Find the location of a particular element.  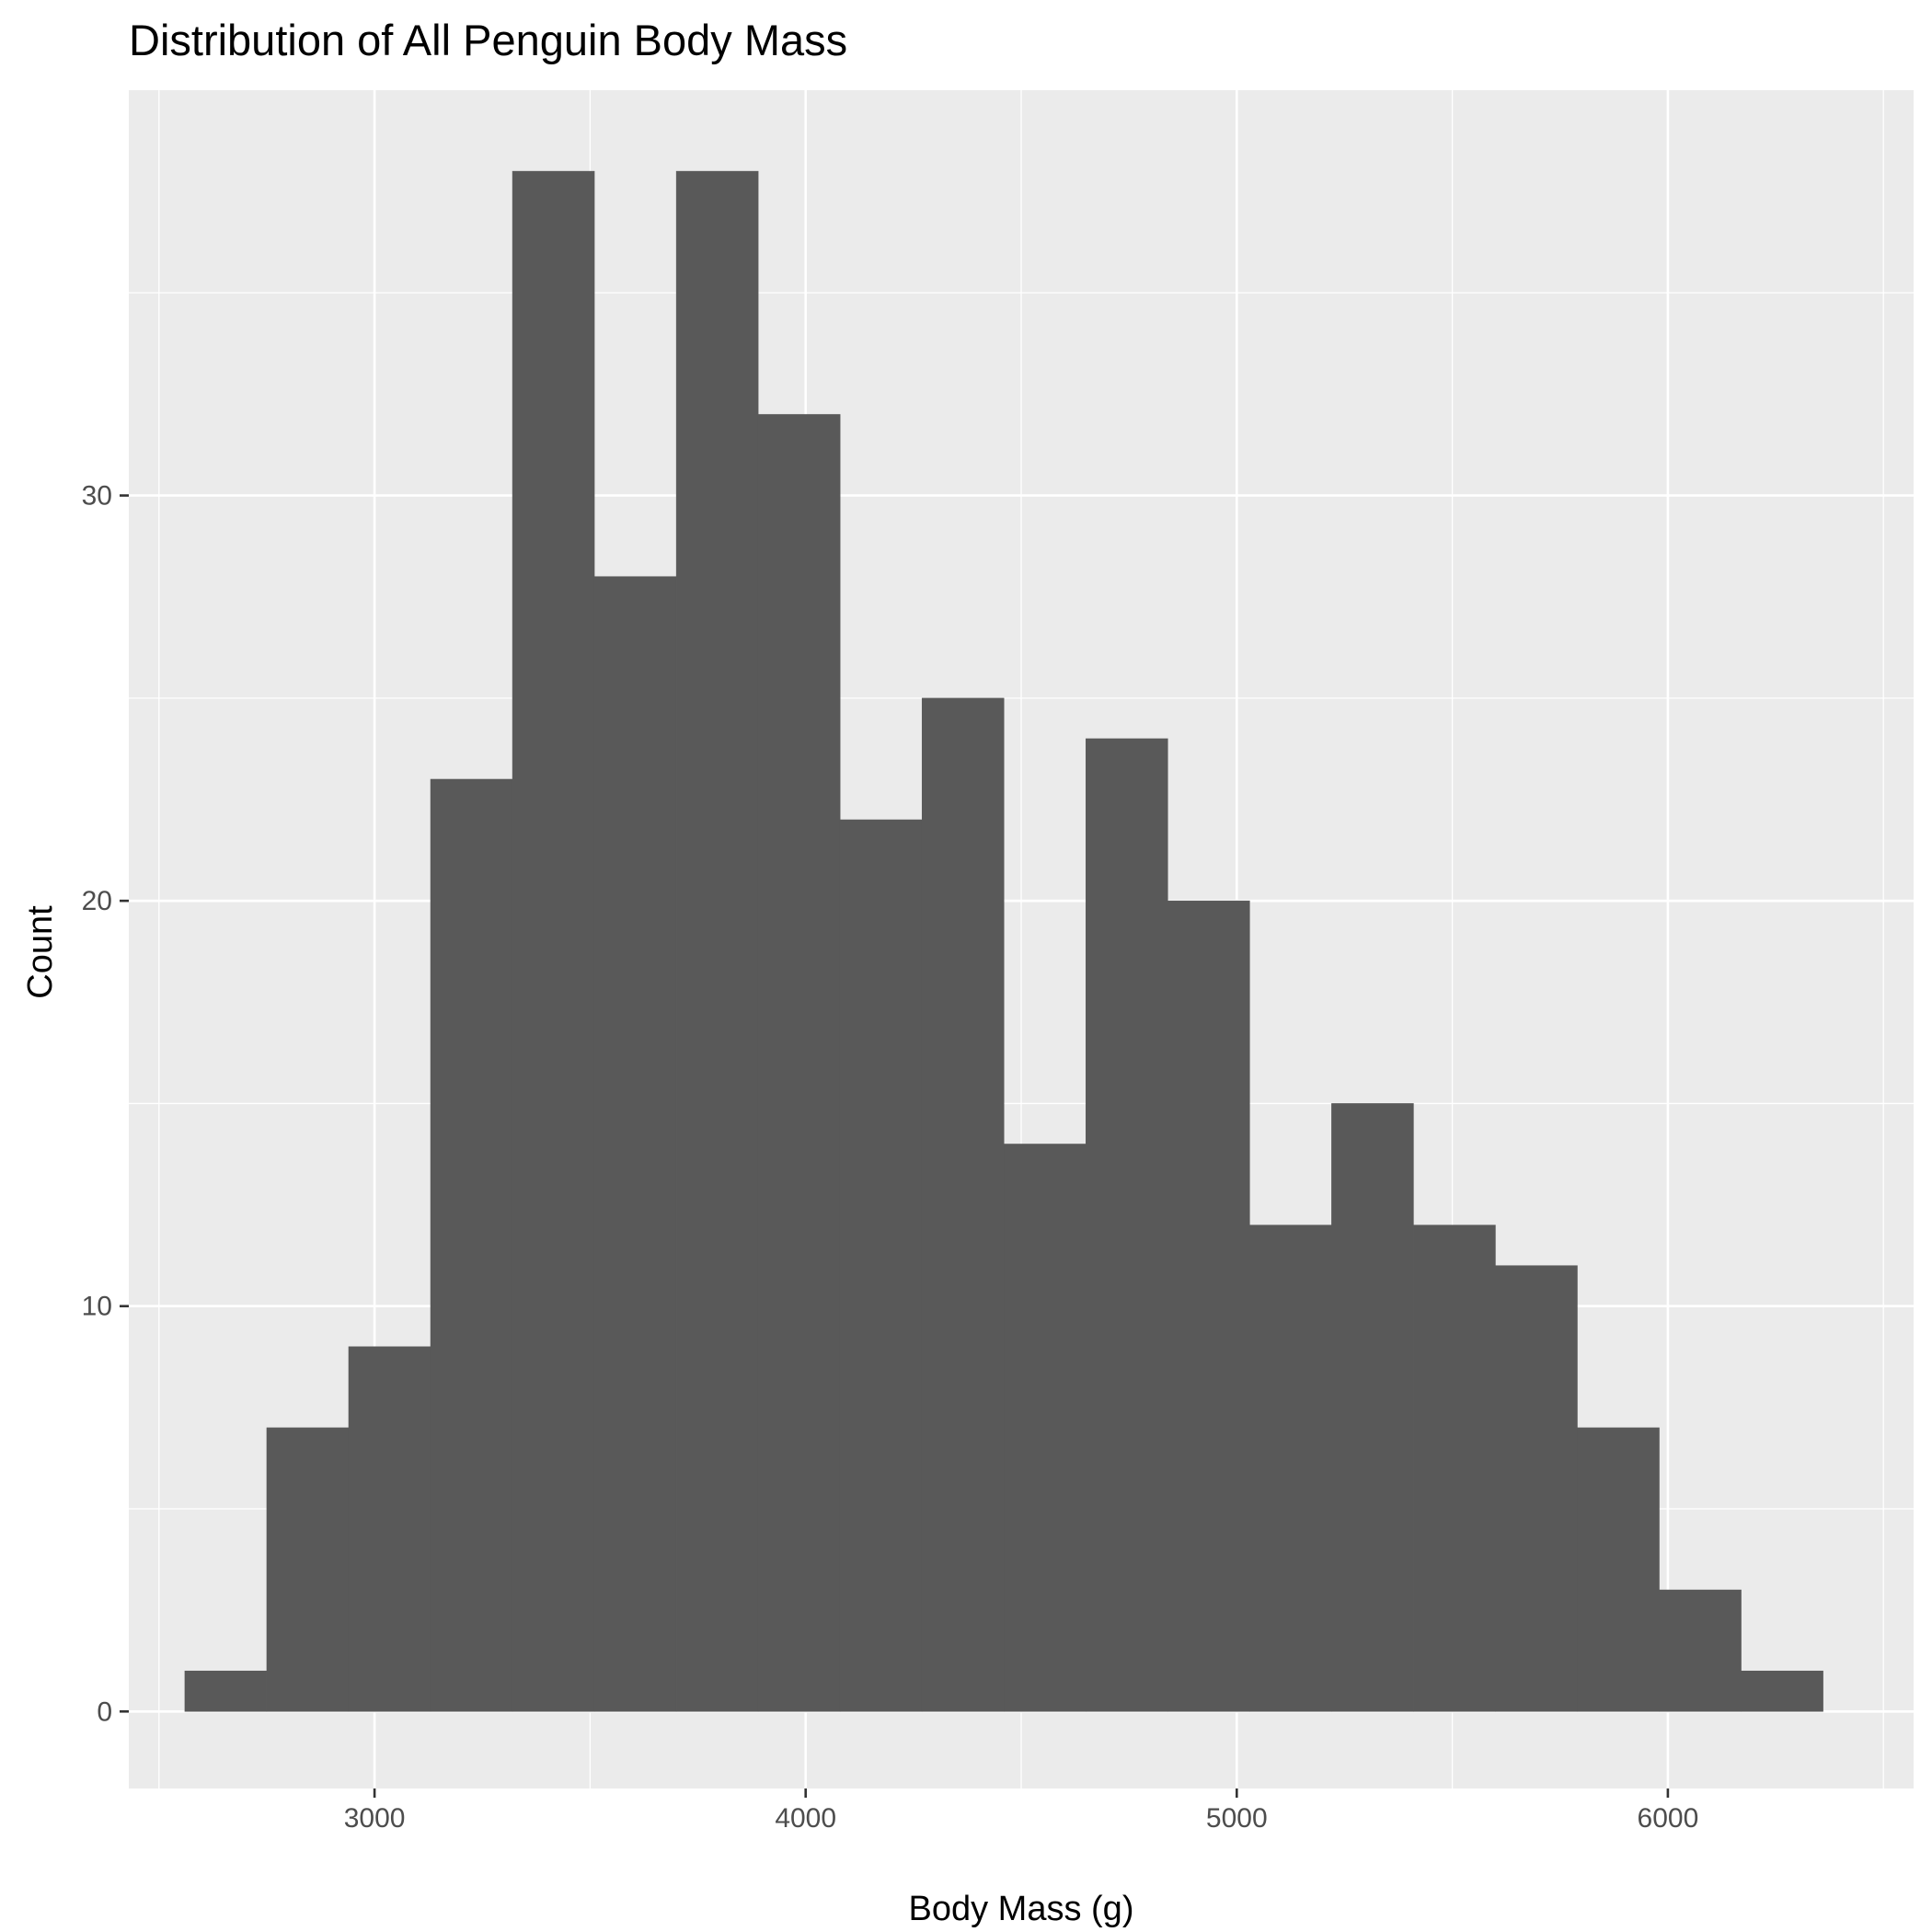

y-tick-label: 30 is located at coordinates (97, 496).